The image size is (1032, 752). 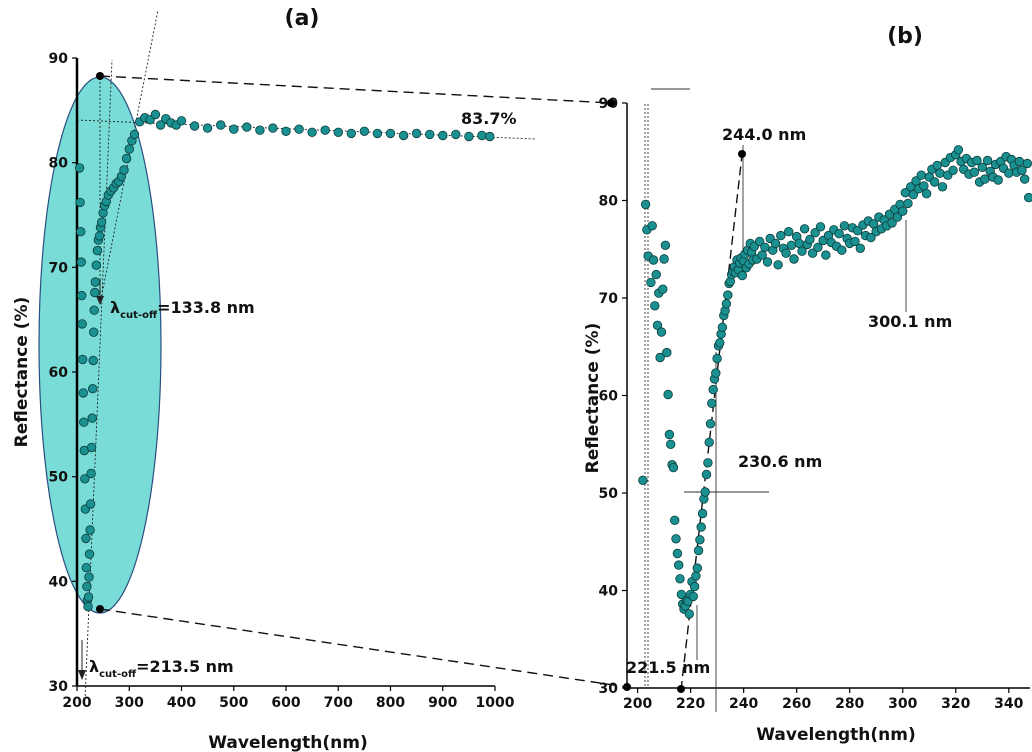 What do you see at coordinates (302, 18) in the screenshot?
I see `panel-a-label: (a)` at bounding box center [302, 18].